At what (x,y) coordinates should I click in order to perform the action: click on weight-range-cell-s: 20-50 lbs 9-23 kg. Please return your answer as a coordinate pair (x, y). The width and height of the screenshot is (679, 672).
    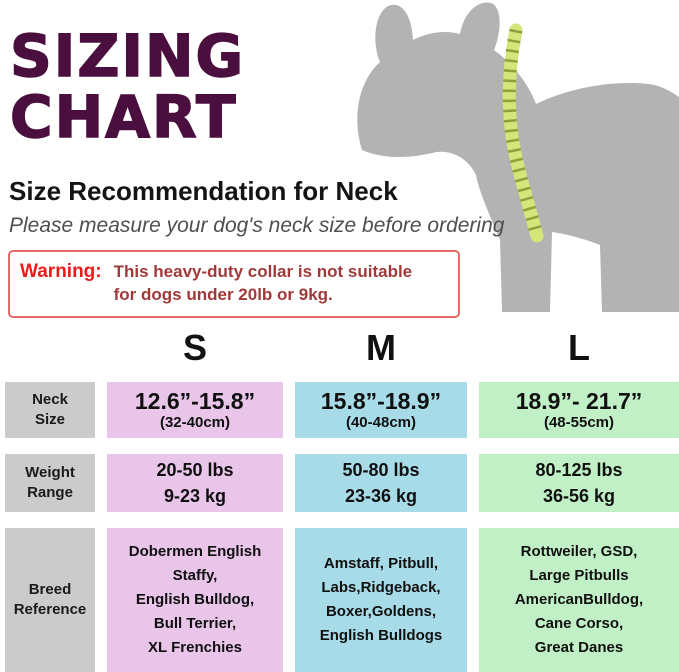
    Looking at the image, I should click on (195, 483).